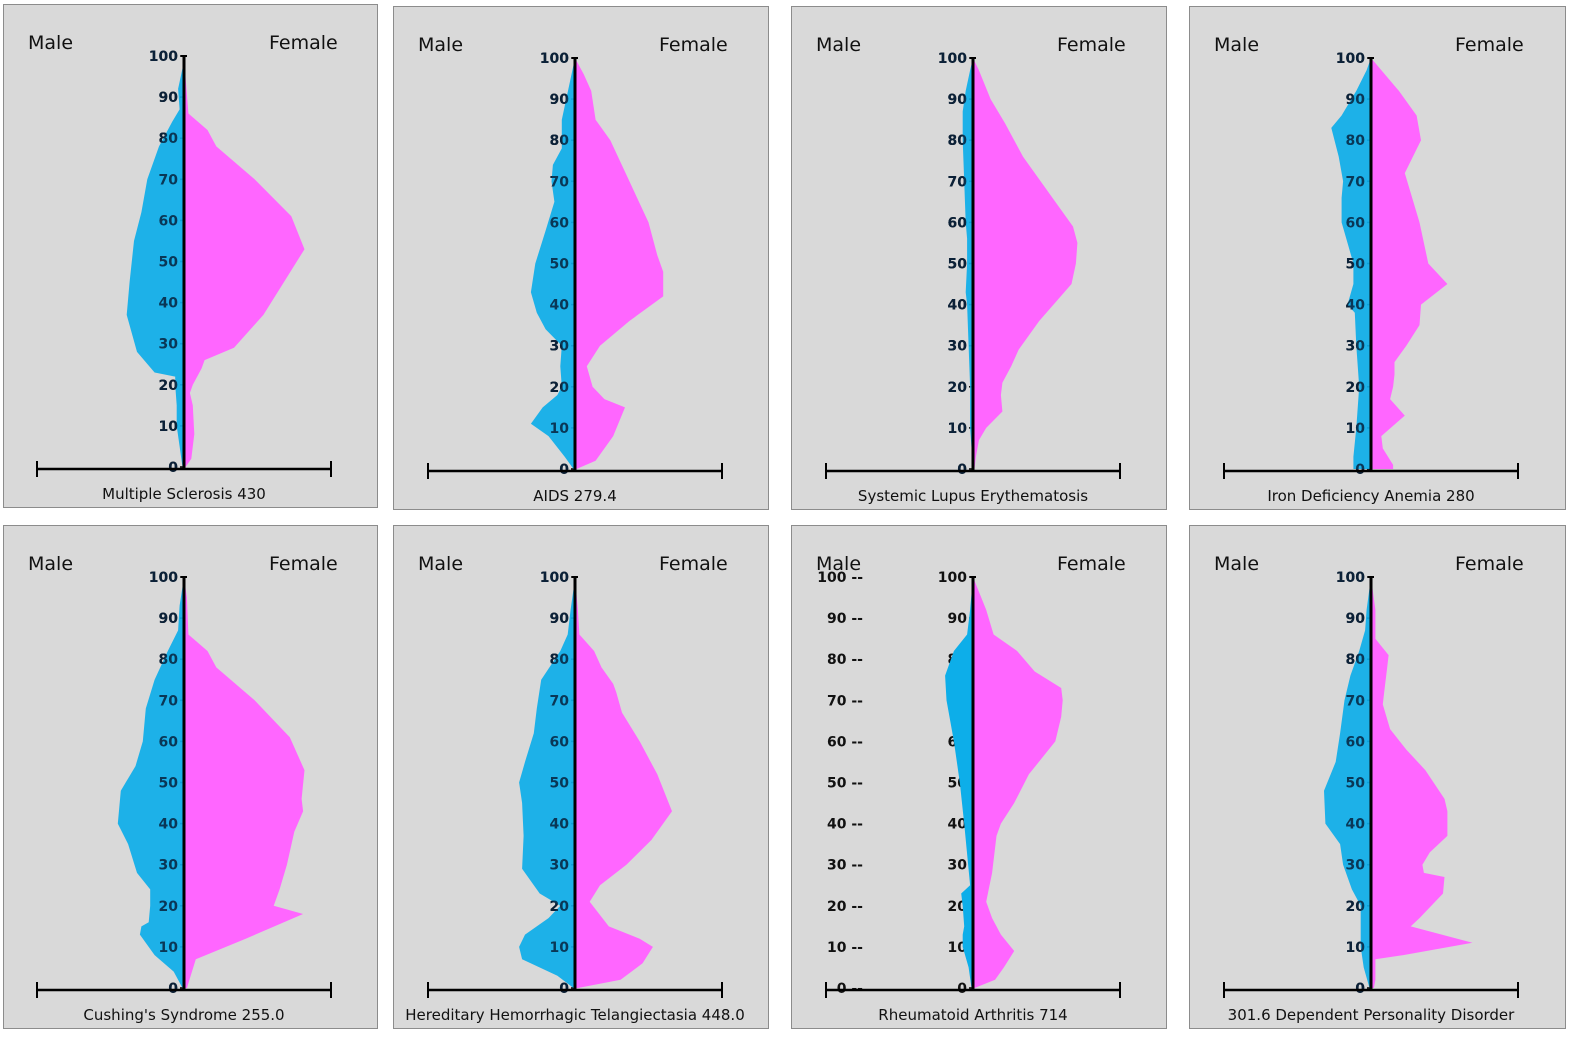 This screenshot has width=1584, height=1044. Describe the element at coordinates (845, 660) in the screenshot. I see `y-tick-label-outer: 80 --` at that location.